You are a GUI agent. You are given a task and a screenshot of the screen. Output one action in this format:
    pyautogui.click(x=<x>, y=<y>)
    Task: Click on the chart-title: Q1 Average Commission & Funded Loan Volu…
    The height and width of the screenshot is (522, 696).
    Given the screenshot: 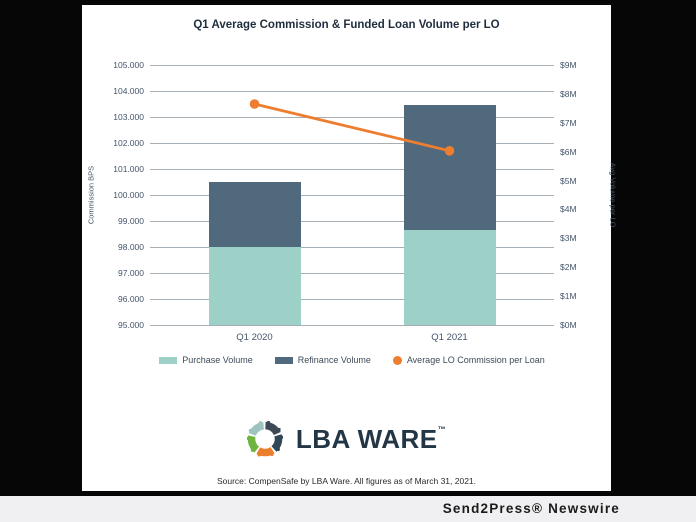 What is the action you would take?
    pyautogui.click(x=346, y=25)
    